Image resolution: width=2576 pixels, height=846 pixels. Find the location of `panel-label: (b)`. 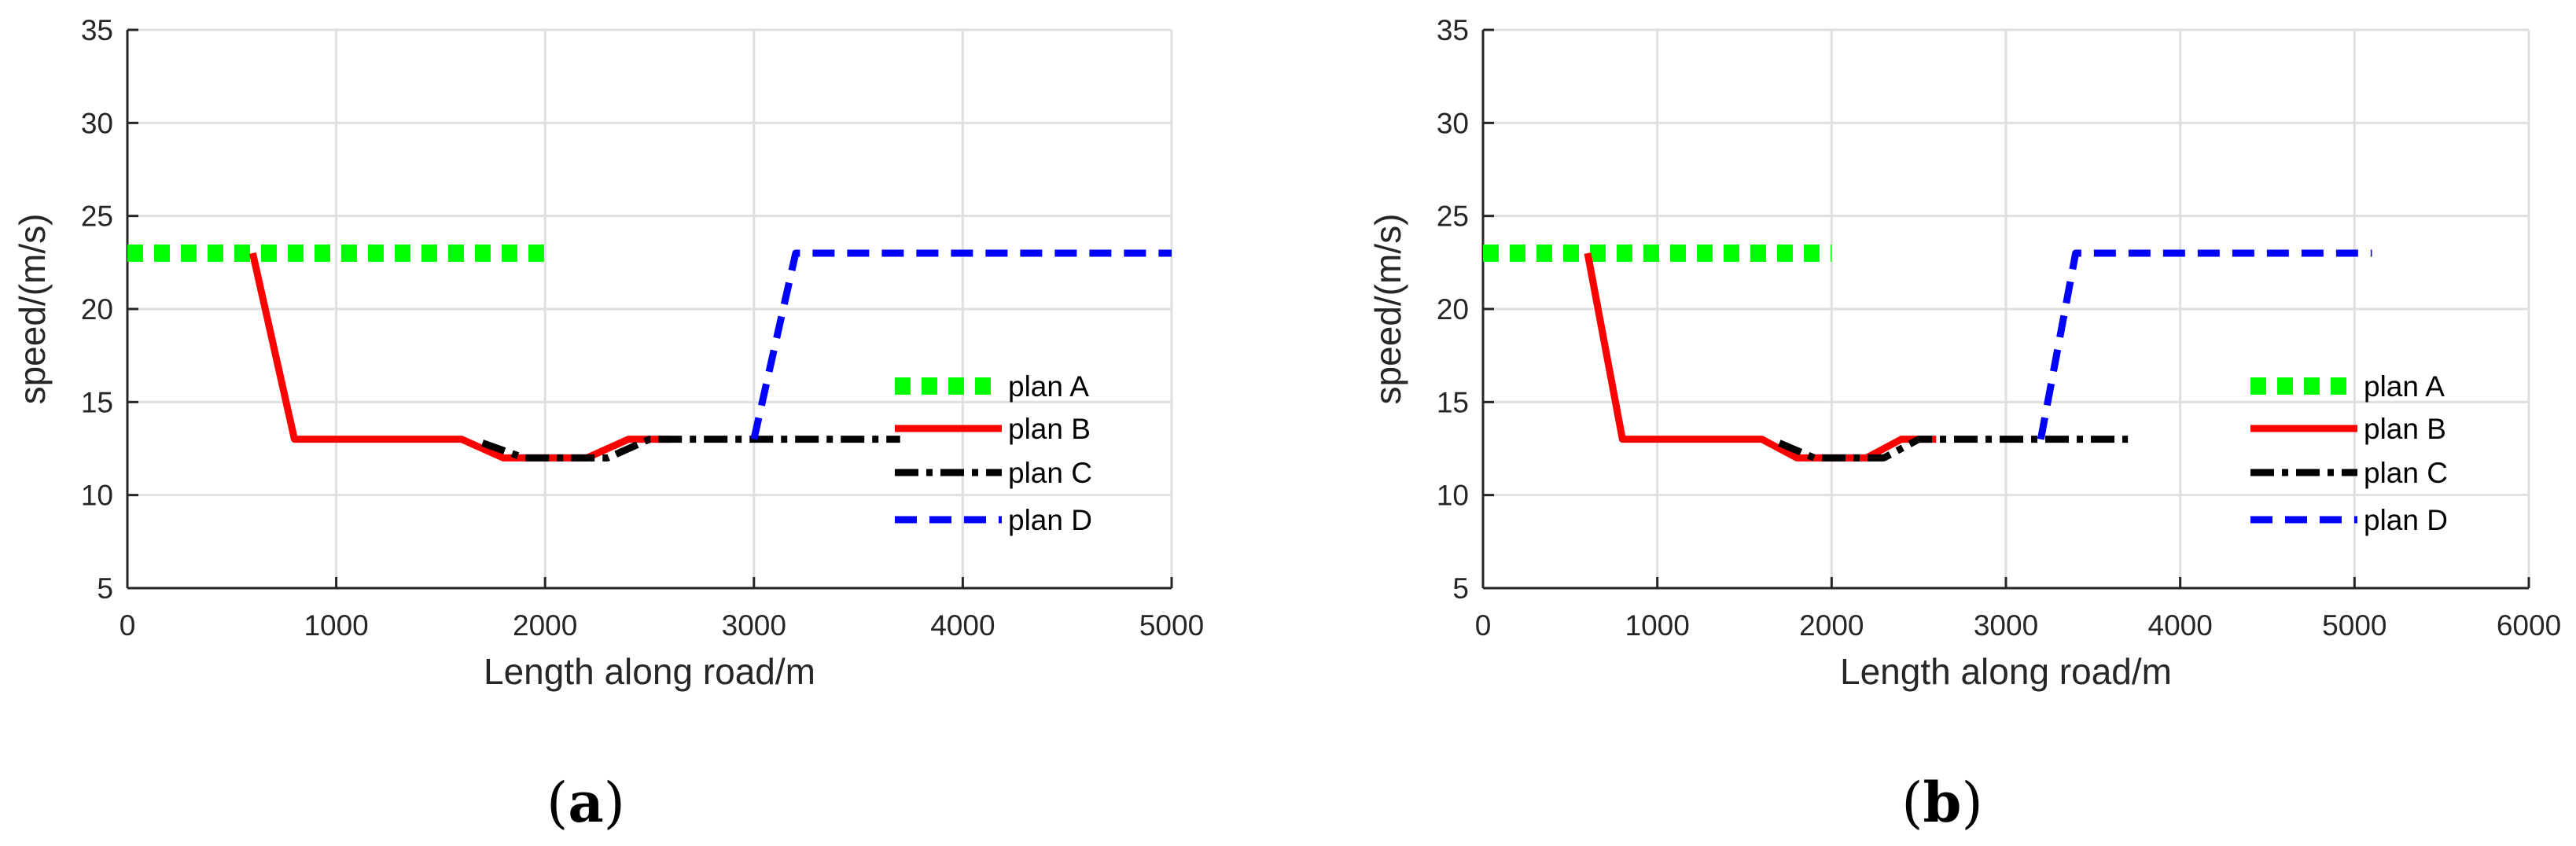

panel-label: (b) is located at coordinates (1942, 803).